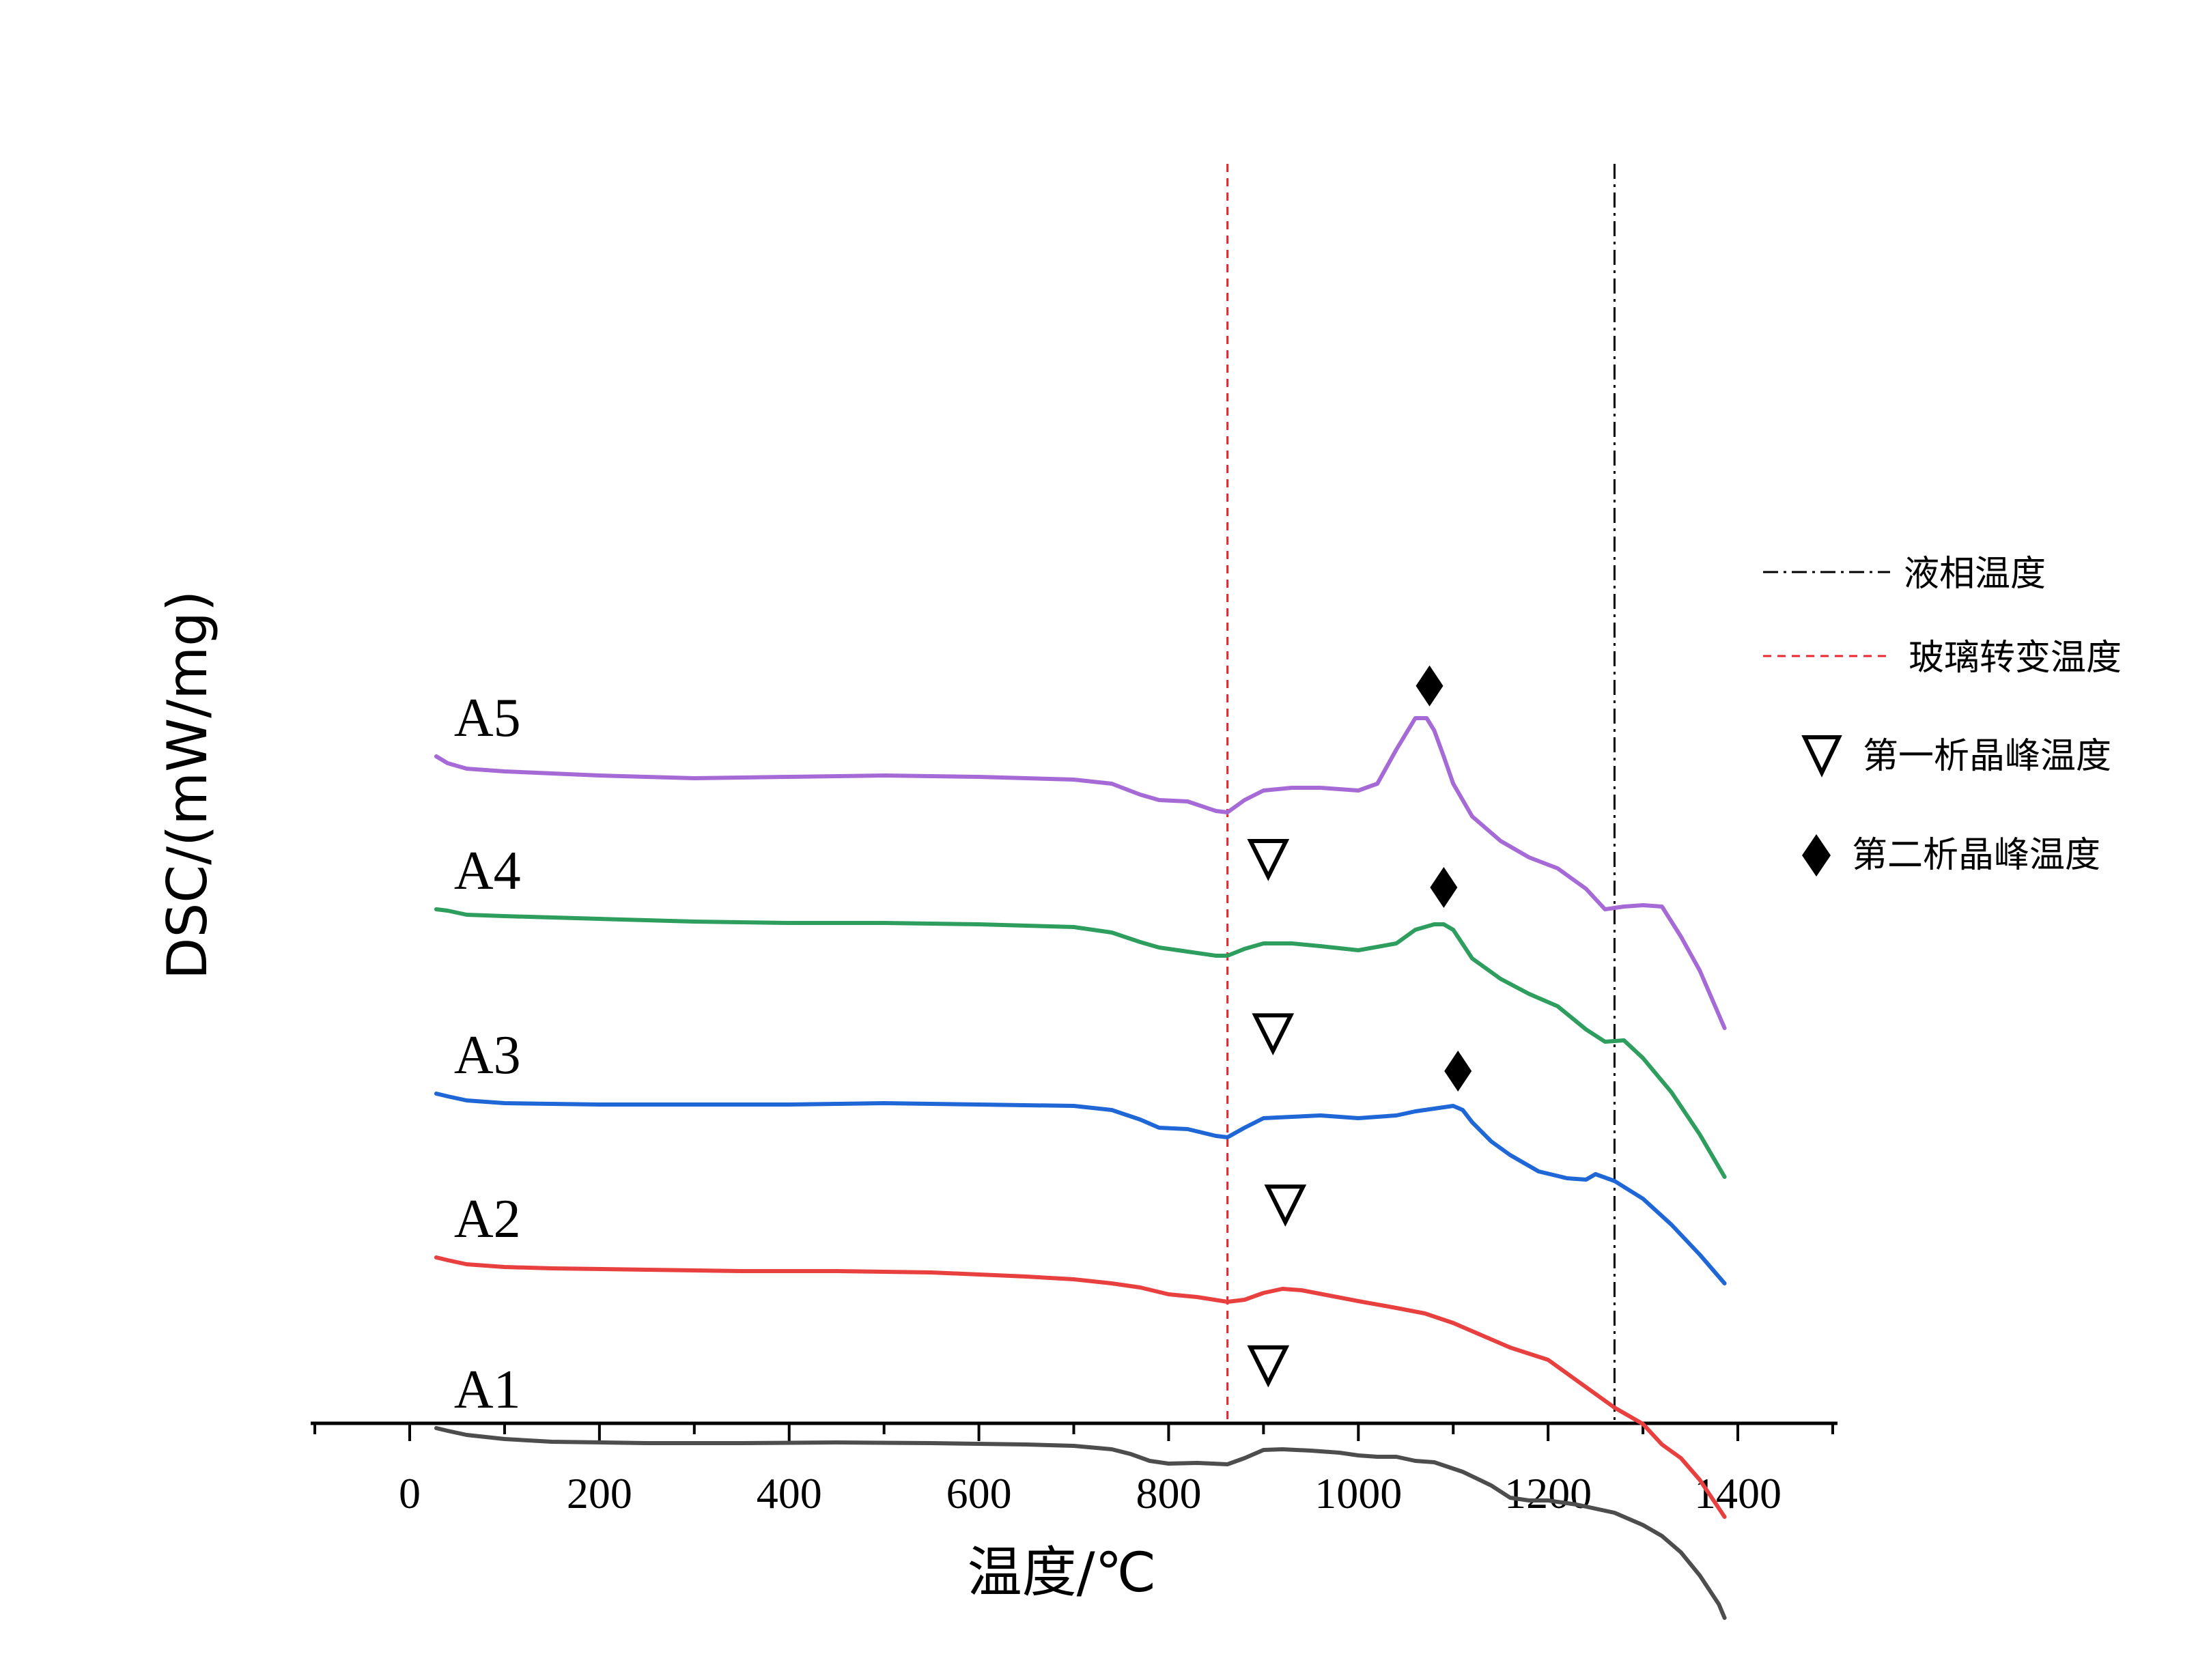 The image size is (2196, 1680). I want to click on series-line-a2, so click(1081, 1387).